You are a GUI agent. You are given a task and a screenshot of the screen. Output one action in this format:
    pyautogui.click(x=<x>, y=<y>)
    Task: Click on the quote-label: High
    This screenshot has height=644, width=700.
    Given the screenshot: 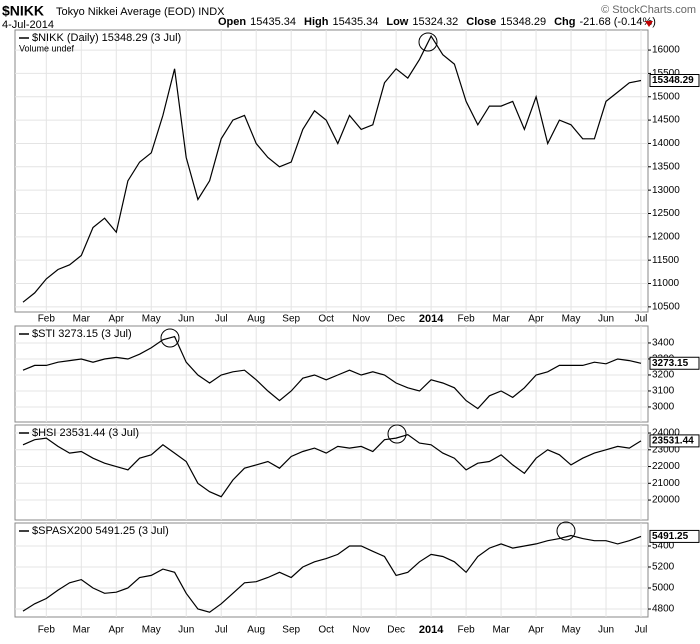 What is the action you would take?
    pyautogui.click(x=316, y=22)
    